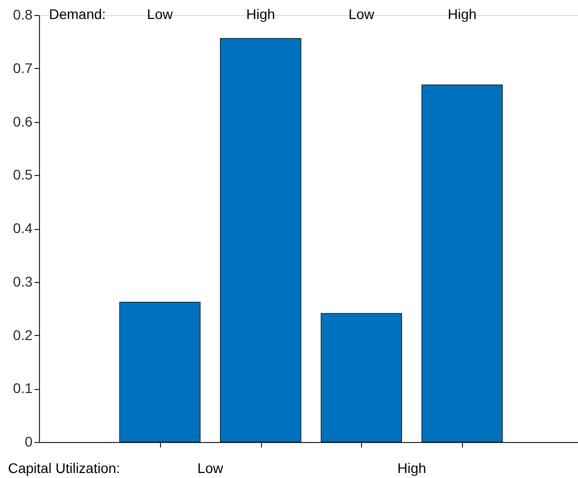  What do you see at coordinates (28, 442) in the screenshot?
I see `y-tick-label: 0` at bounding box center [28, 442].